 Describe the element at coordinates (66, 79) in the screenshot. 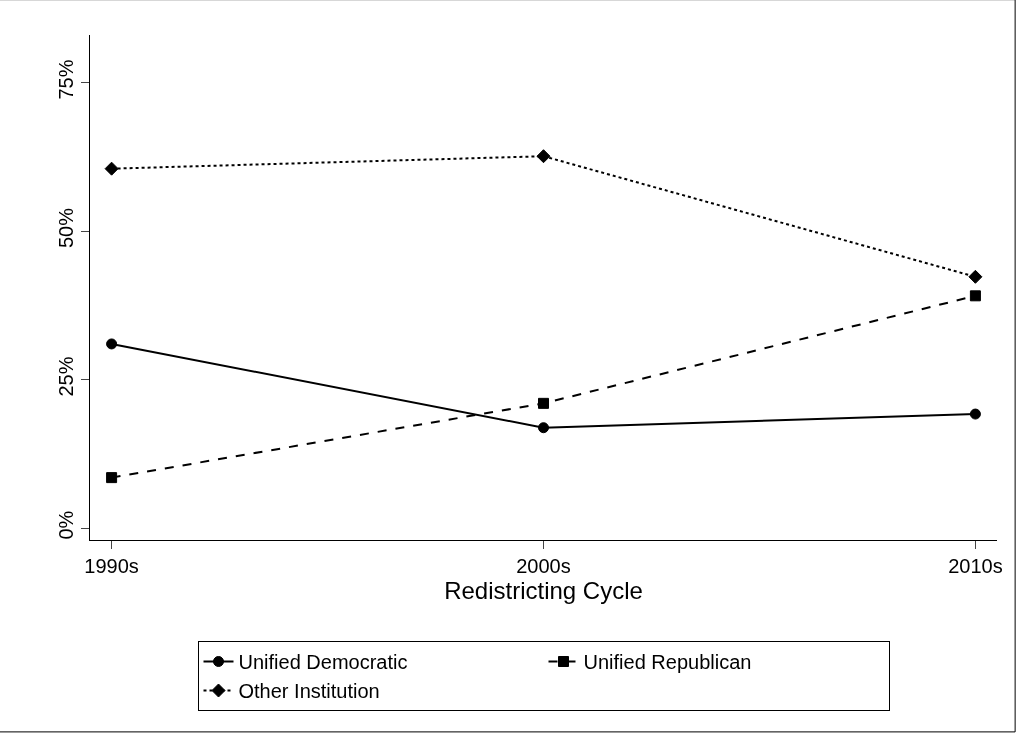

I see `y-tick-label: 75%` at that location.